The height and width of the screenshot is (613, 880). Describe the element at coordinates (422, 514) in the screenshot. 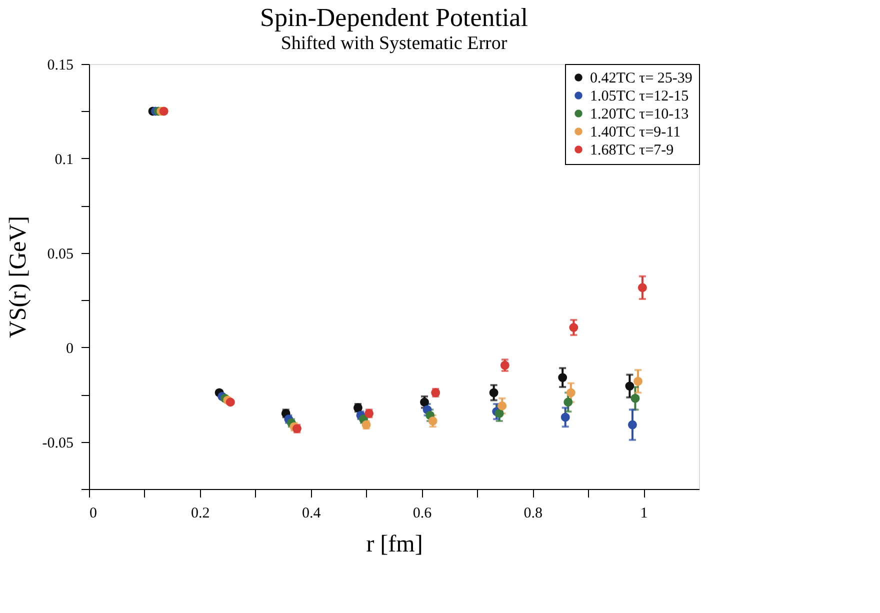

I see `x-tick-label: 0.6` at that location.